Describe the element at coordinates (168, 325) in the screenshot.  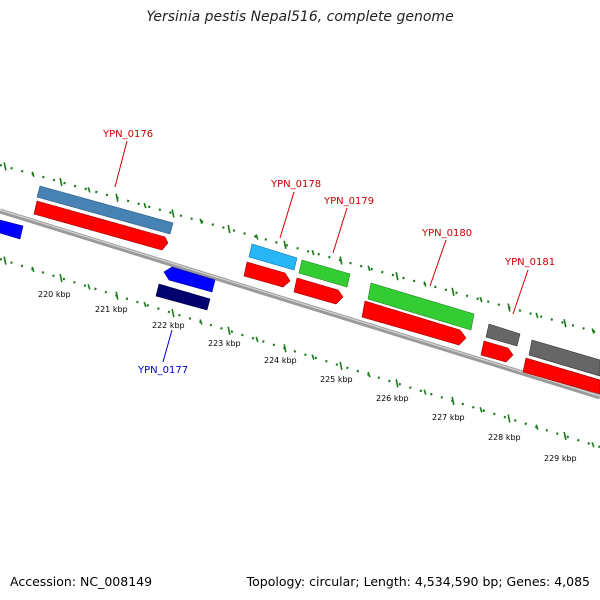
I see `kbp-label: 222 kbp` at that location.